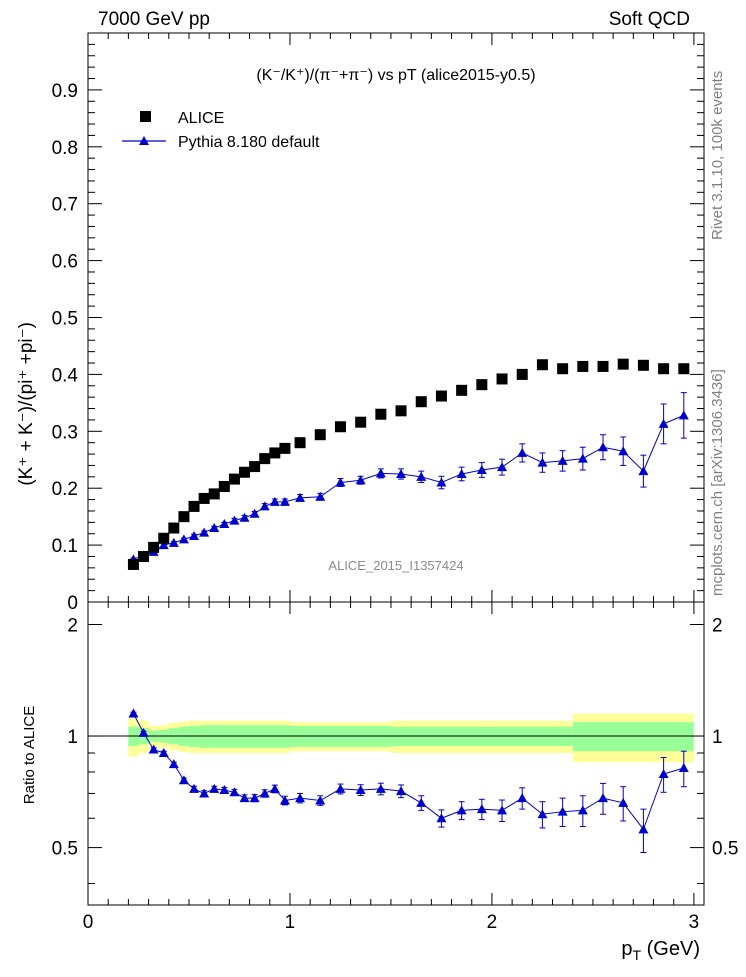 This screenshot has width=746, height=977. I want to click on y-tick-label: 0.3, so click(65, 432).